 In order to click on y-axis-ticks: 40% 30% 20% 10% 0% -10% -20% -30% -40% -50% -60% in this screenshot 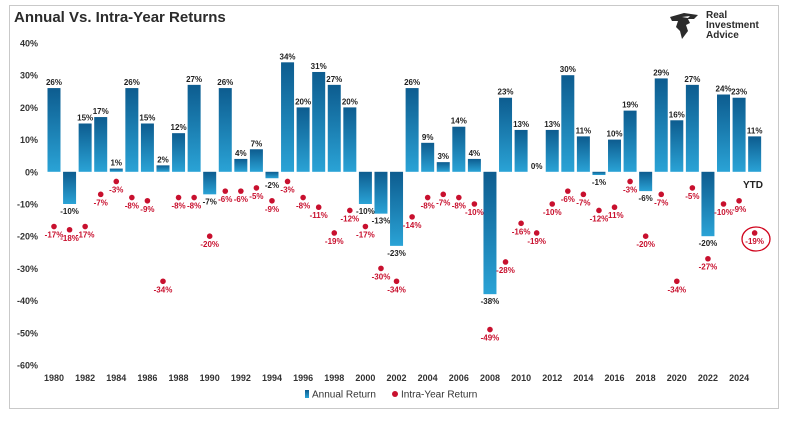, I will do `click(27, 205)`.